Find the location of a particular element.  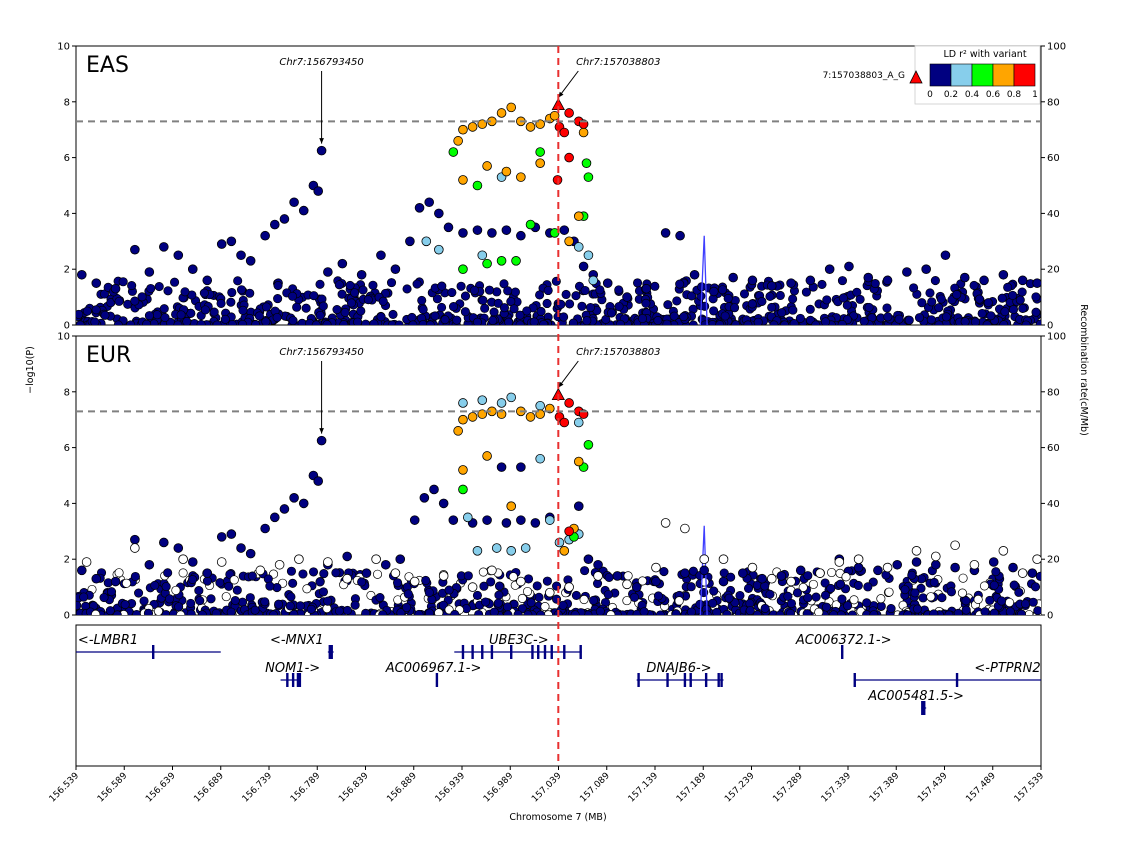

y-tick-label: 8 is located at coordinates (67, 392).